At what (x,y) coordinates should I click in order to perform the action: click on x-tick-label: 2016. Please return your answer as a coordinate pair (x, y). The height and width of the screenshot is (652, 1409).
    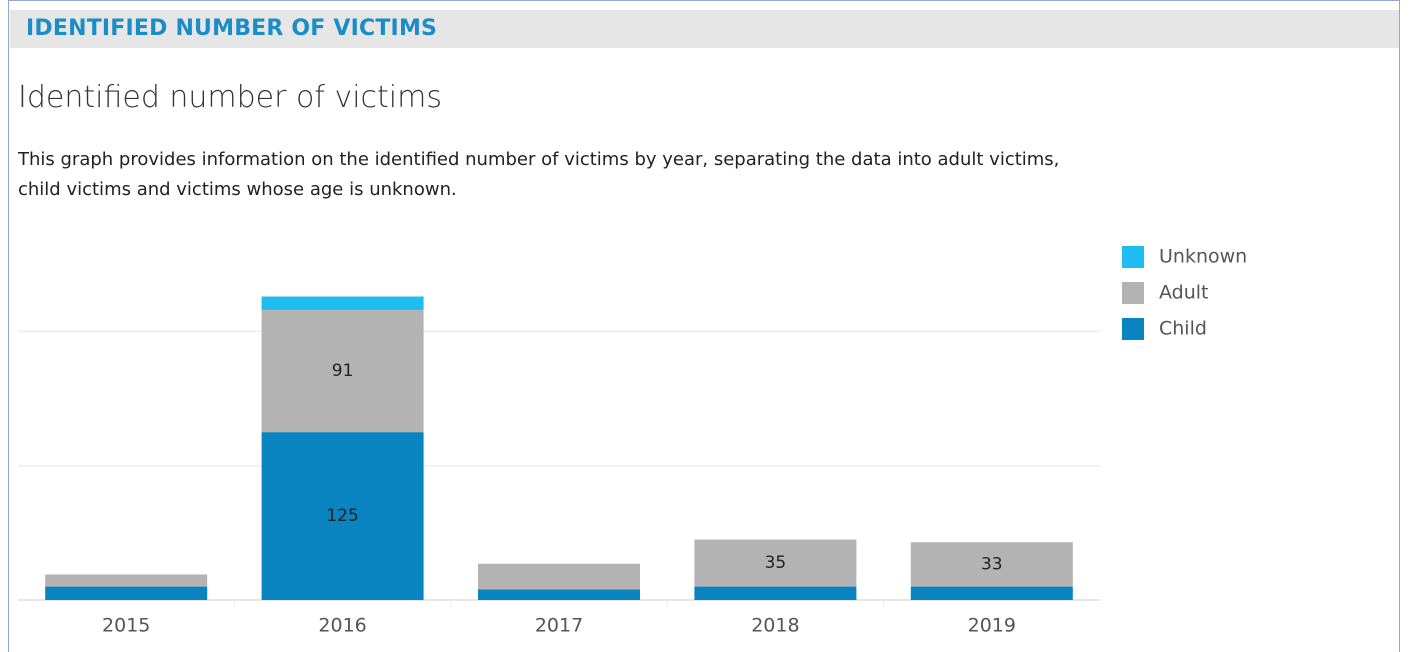
    Looking at the image, I should click on (342, 626).